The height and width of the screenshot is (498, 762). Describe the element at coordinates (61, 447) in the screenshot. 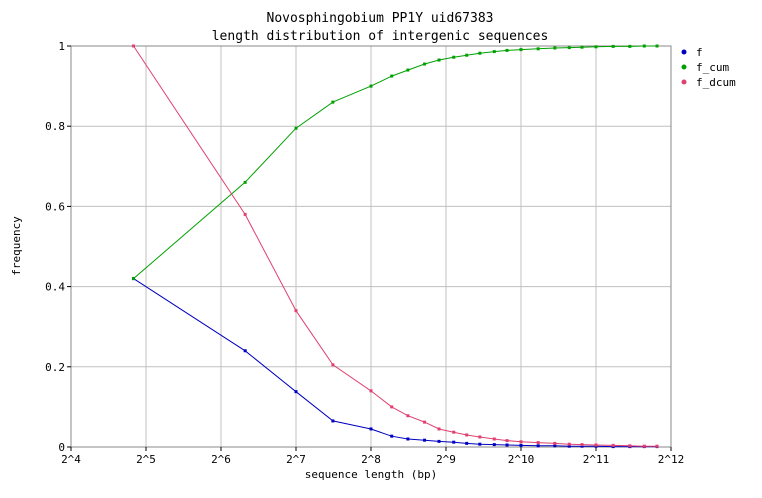

I see `y-tick-label: 0` at that location.